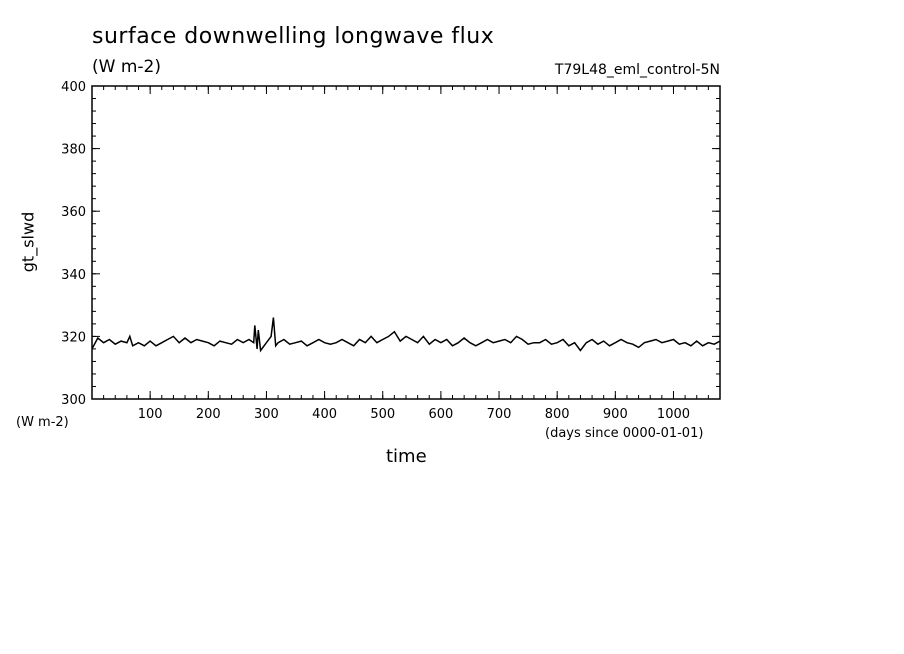 This screenshot has height=654, width=904. What do you see at coordinates (293, 36) in the screenshot?
I see `chart-title: surface downwelling longwave flux` at bounding box center [293, 36].